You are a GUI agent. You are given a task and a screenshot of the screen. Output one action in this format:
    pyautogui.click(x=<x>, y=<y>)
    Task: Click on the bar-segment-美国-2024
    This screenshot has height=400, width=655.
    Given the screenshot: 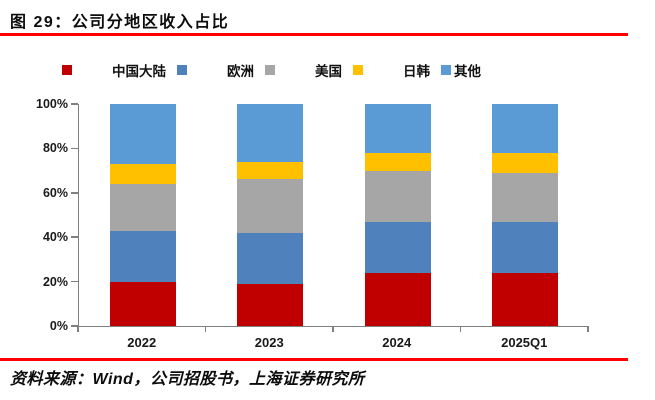 What is the action you would take?
    pyautogui.click(x=397, y=196)
    